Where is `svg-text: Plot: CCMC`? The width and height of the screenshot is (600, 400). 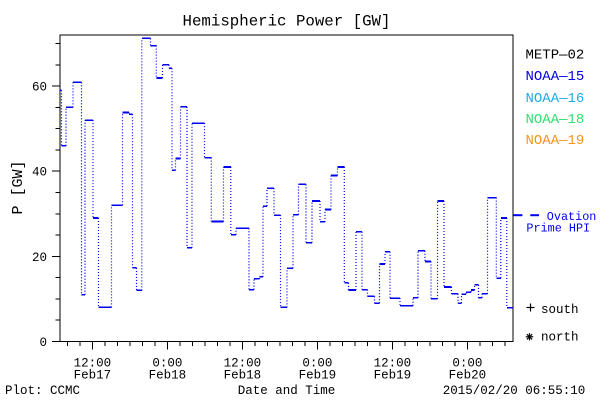
svg-text: Plot: CCMC is located at coordinates (42, 391).